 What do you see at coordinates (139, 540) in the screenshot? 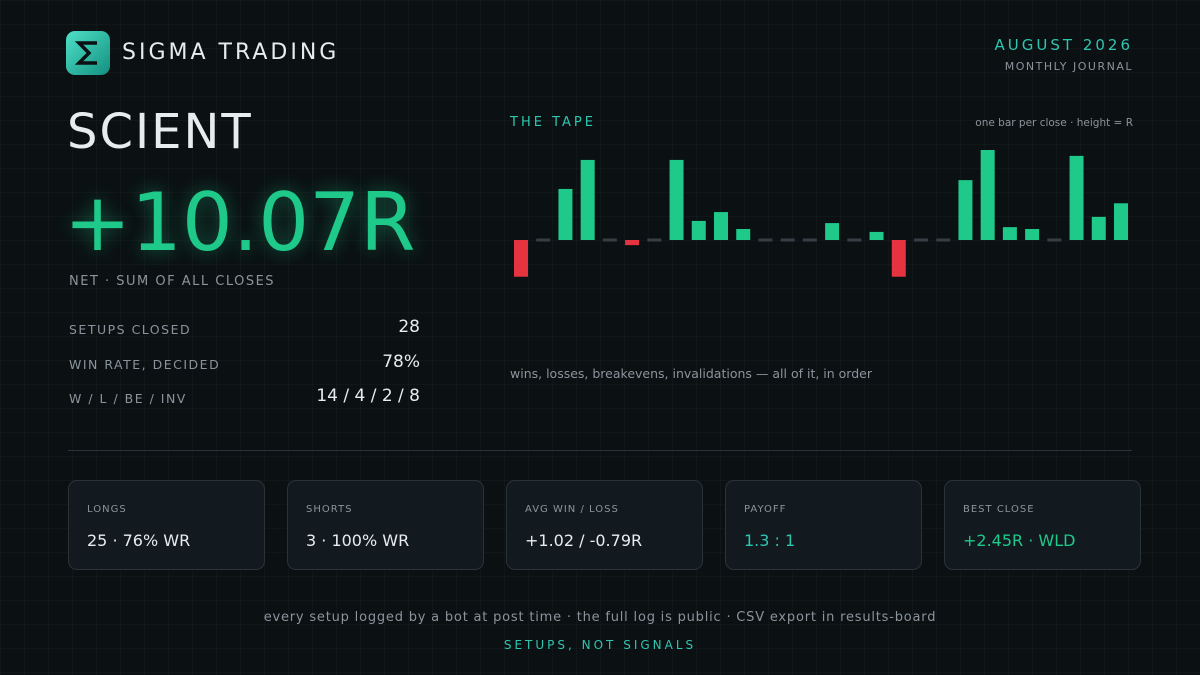
I see `card-value: 25 · 76% WR` at bounding box center [139, 540].